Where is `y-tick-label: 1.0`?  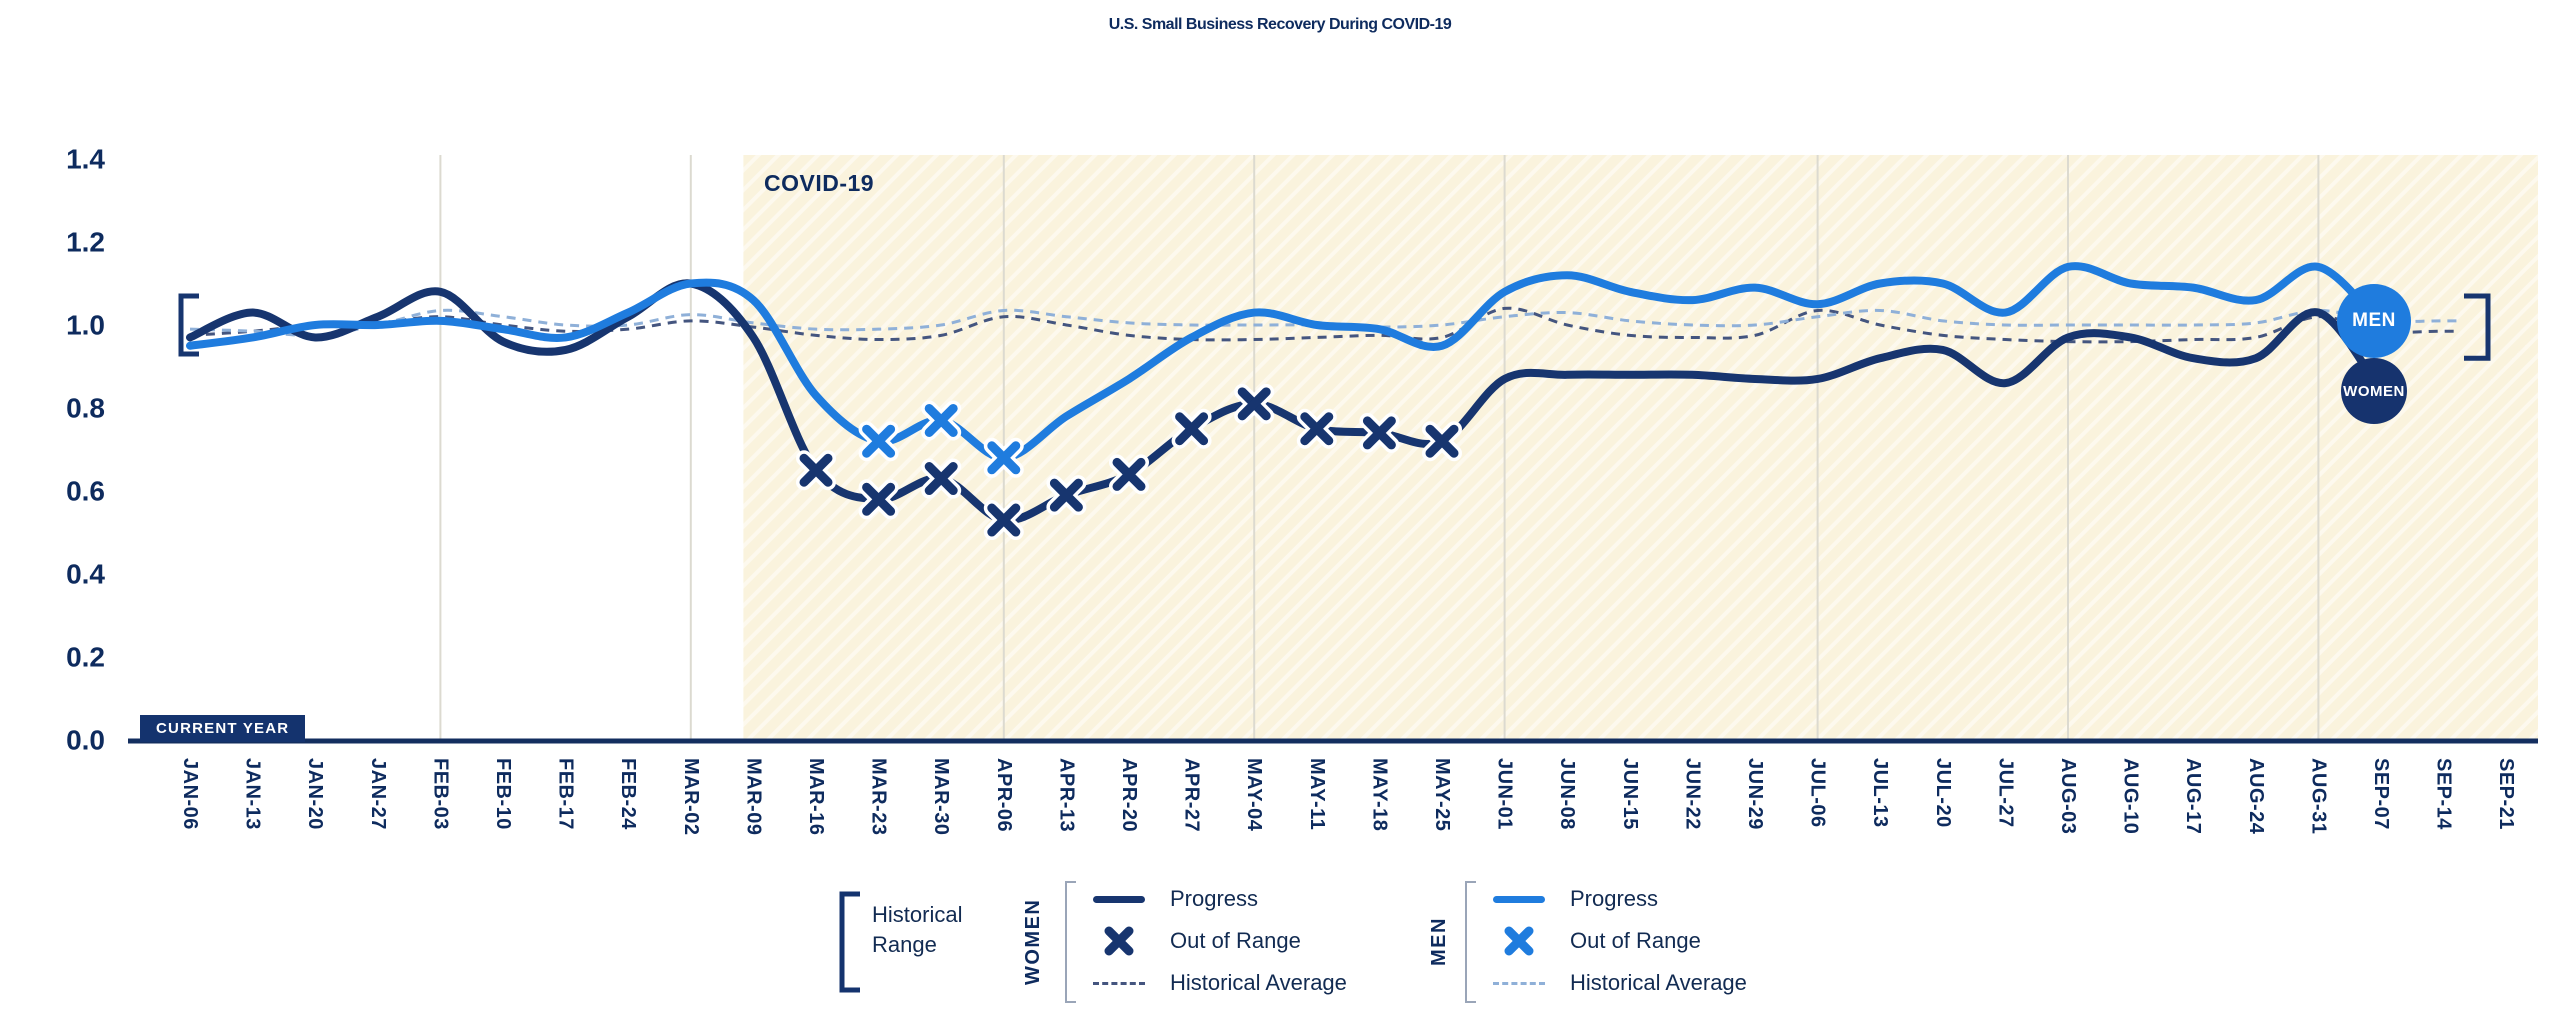 y-tick-label: 1.0 is located at coordinates (85, 325).